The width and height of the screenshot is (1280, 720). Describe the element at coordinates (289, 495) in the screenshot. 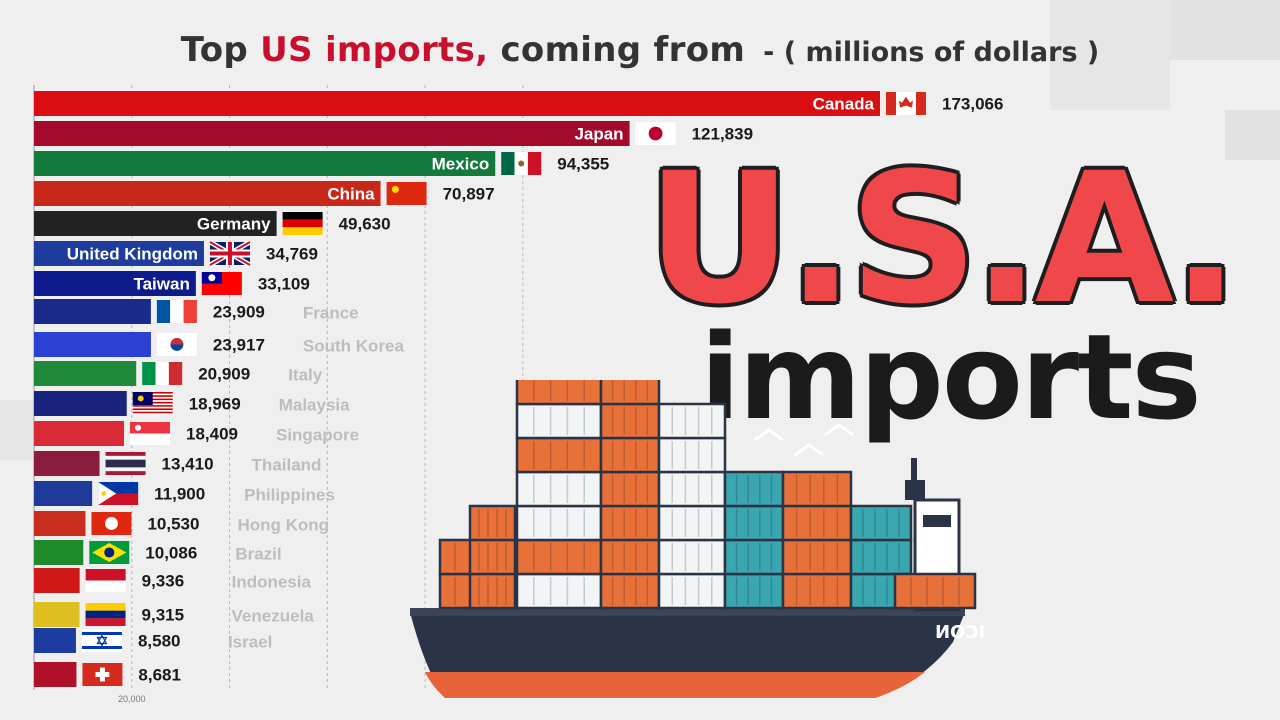

I see `category-label: Philippines` at that location.